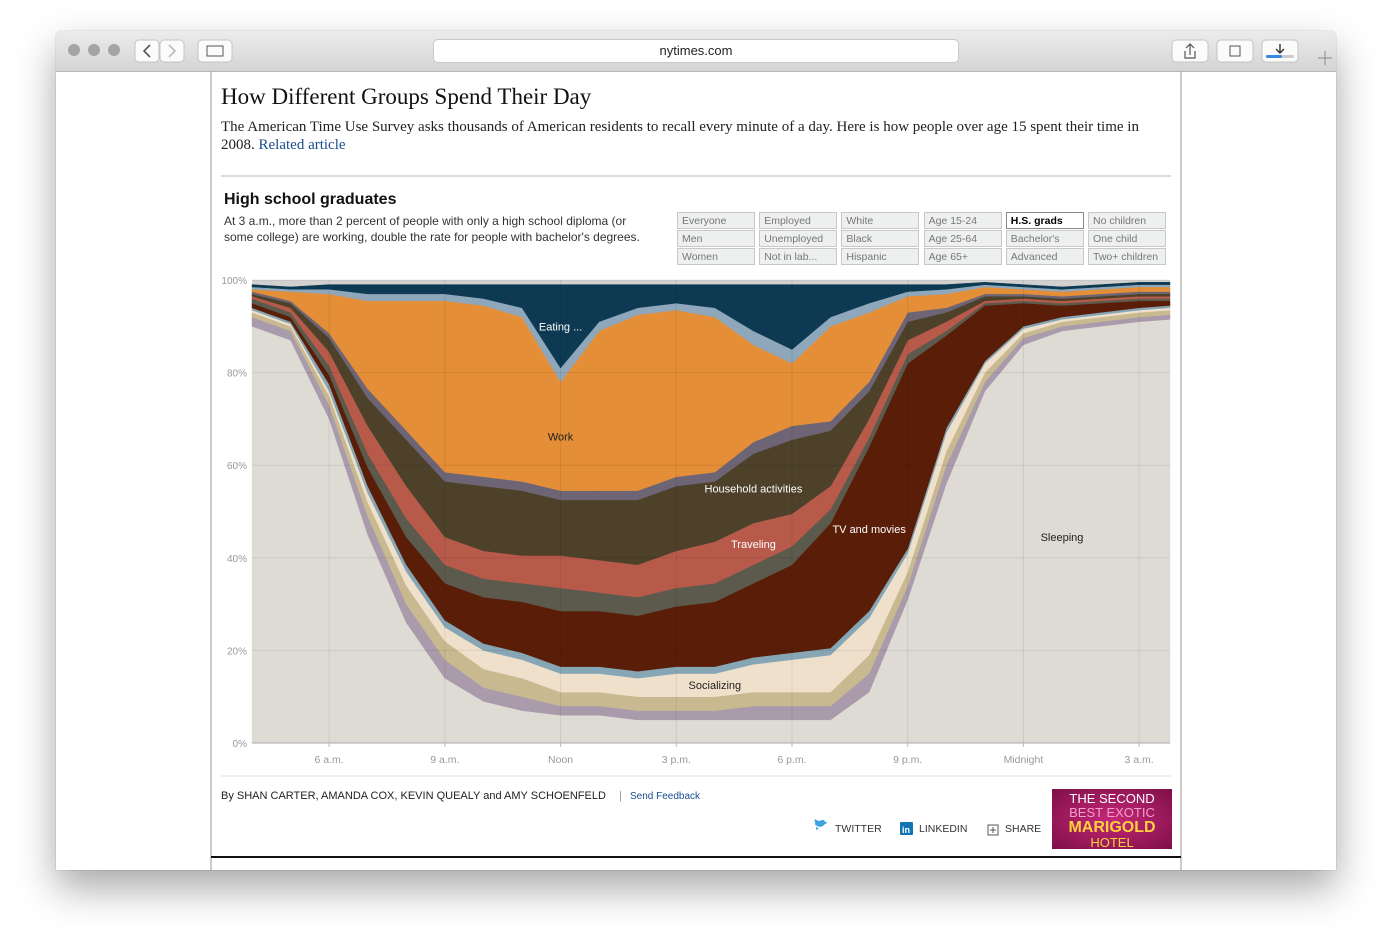  What do you see at coordinates (962, 238) in the screenshot?
I see `filter-button: Age 25-64` at bounding box center [962, 238].